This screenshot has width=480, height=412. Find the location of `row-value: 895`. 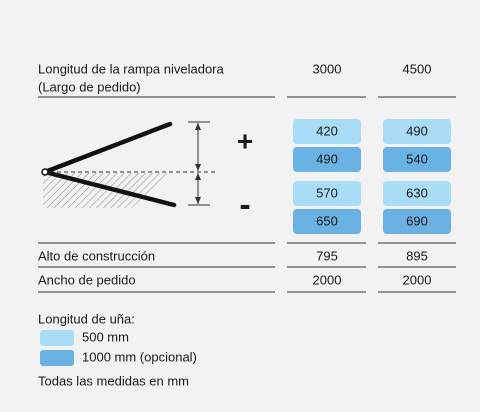

row-value: 895 is located at coordinates (417, 255).